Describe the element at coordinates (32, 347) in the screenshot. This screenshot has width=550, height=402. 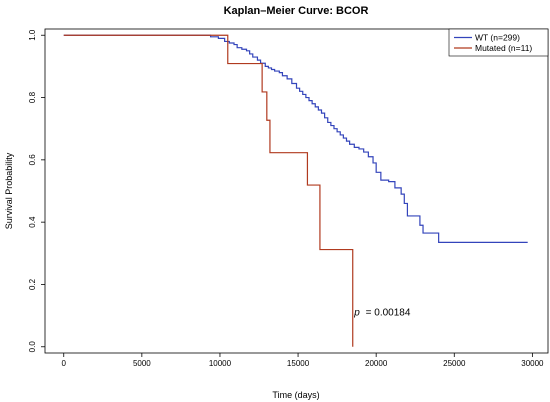
I see `y-tick-label: 0.0` at that location.